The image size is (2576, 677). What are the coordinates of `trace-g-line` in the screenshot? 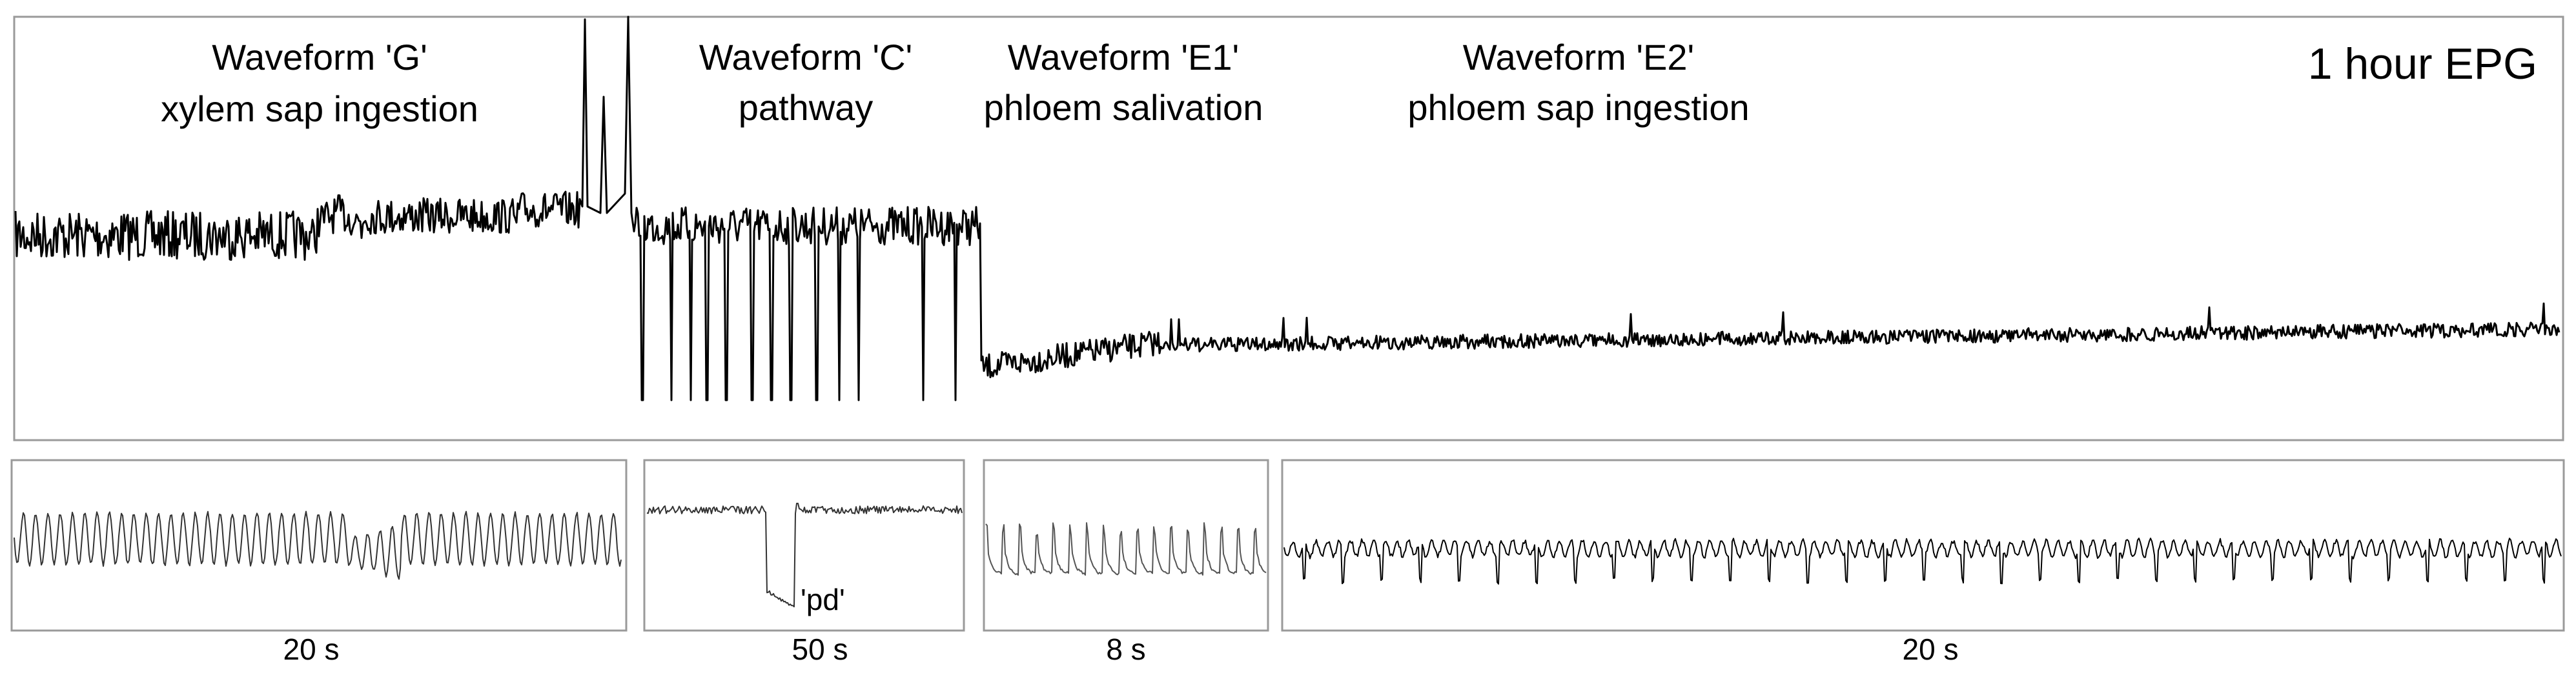 It's located at (318, 545).